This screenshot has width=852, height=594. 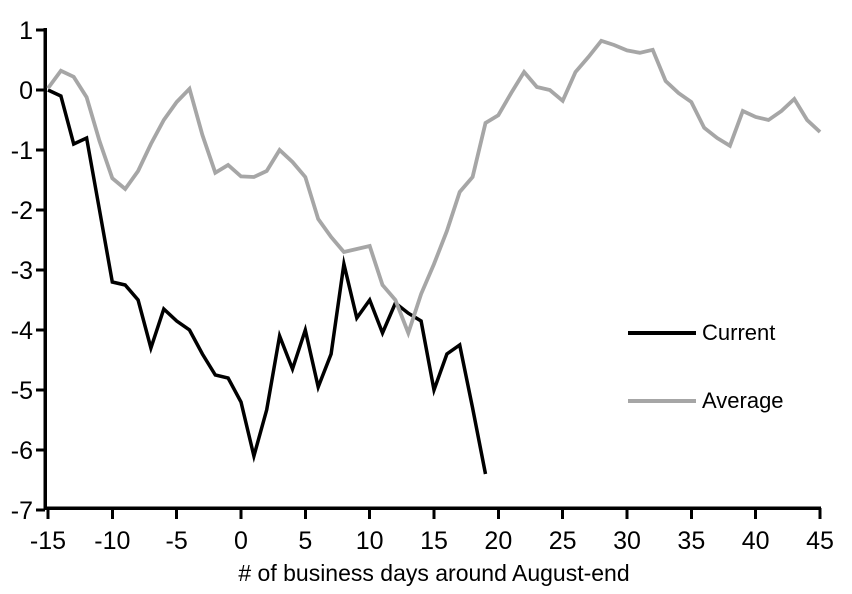 I want to click on y-tick-label: -4, so click(x=22, y=331).